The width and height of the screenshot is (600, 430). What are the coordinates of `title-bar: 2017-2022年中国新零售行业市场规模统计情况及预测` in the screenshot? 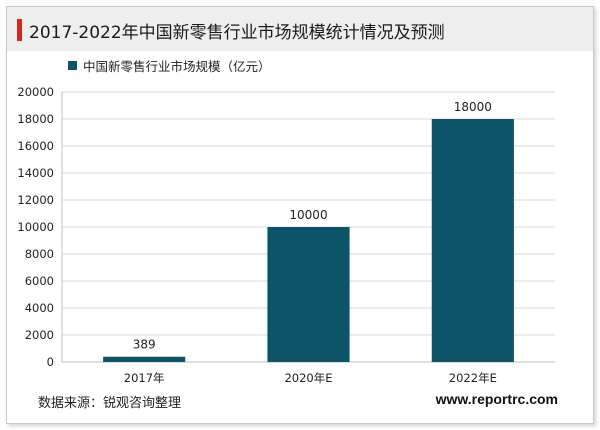 It's located at (300, 29).